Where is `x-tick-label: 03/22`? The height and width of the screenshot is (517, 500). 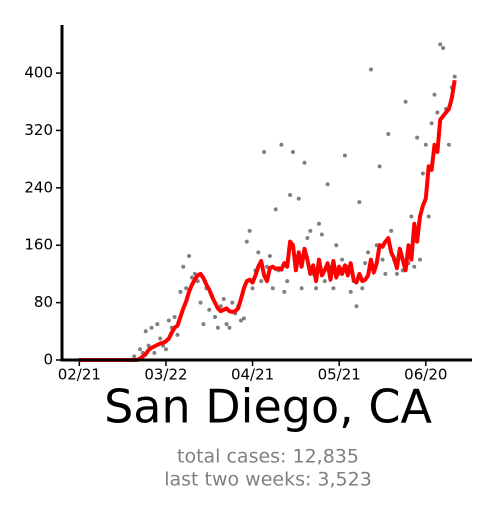 x-tick-label: 03/22 is located at coordinates (165, 375).